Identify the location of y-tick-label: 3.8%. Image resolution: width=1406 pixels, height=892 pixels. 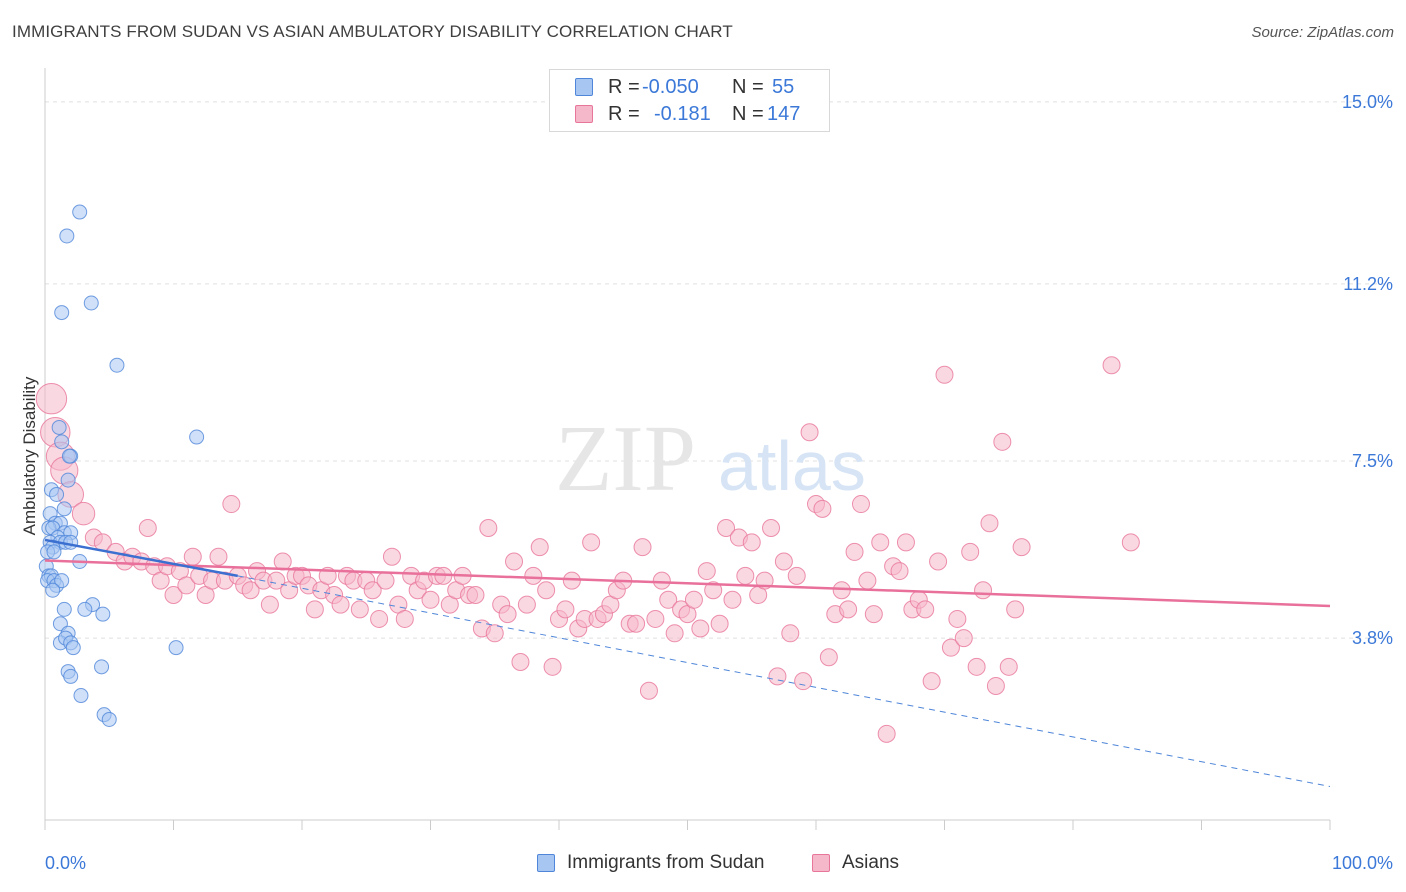
(1372, 638).